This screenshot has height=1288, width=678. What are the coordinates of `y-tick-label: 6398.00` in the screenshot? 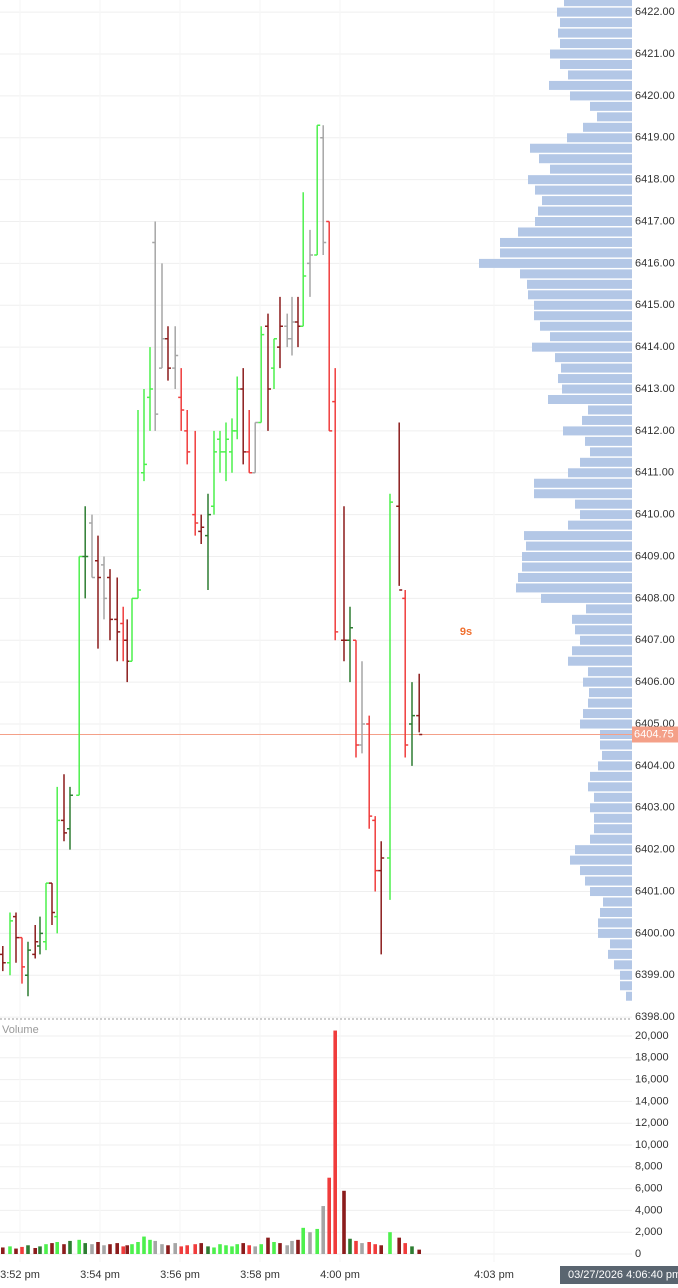 It's located at (655, 1017).